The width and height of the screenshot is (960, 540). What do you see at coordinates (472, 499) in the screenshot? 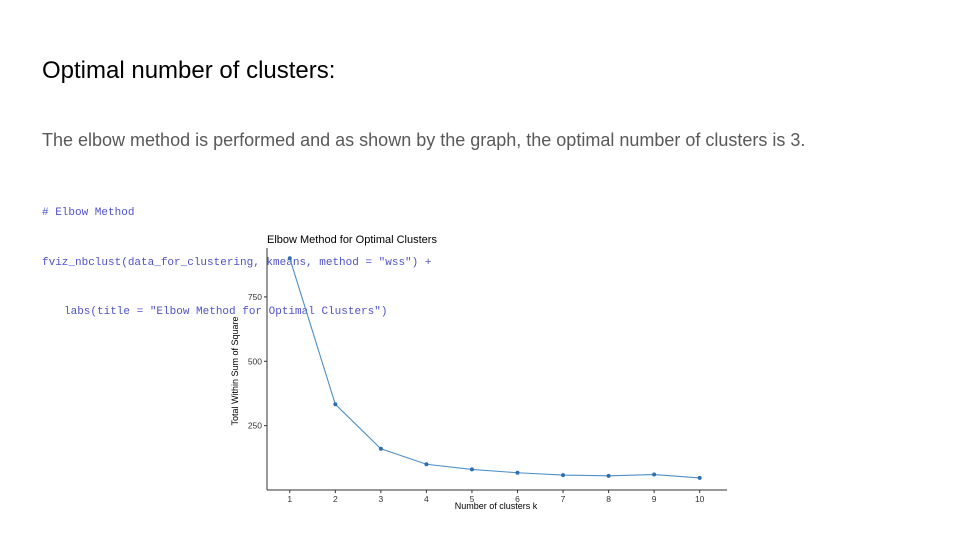
I see `x-tick-label: 5` at bounding box center [472, 499].